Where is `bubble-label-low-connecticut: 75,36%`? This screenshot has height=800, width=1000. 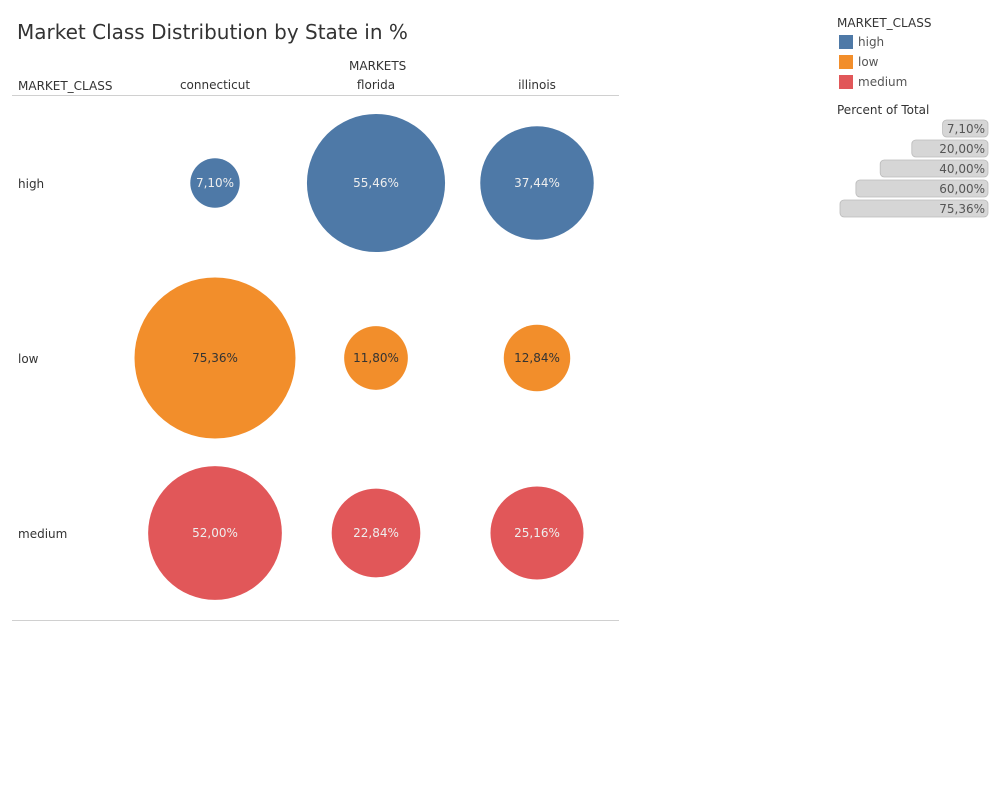 bubble-label-low-connecticut: 75,36% is located at coordinates (215, 358).